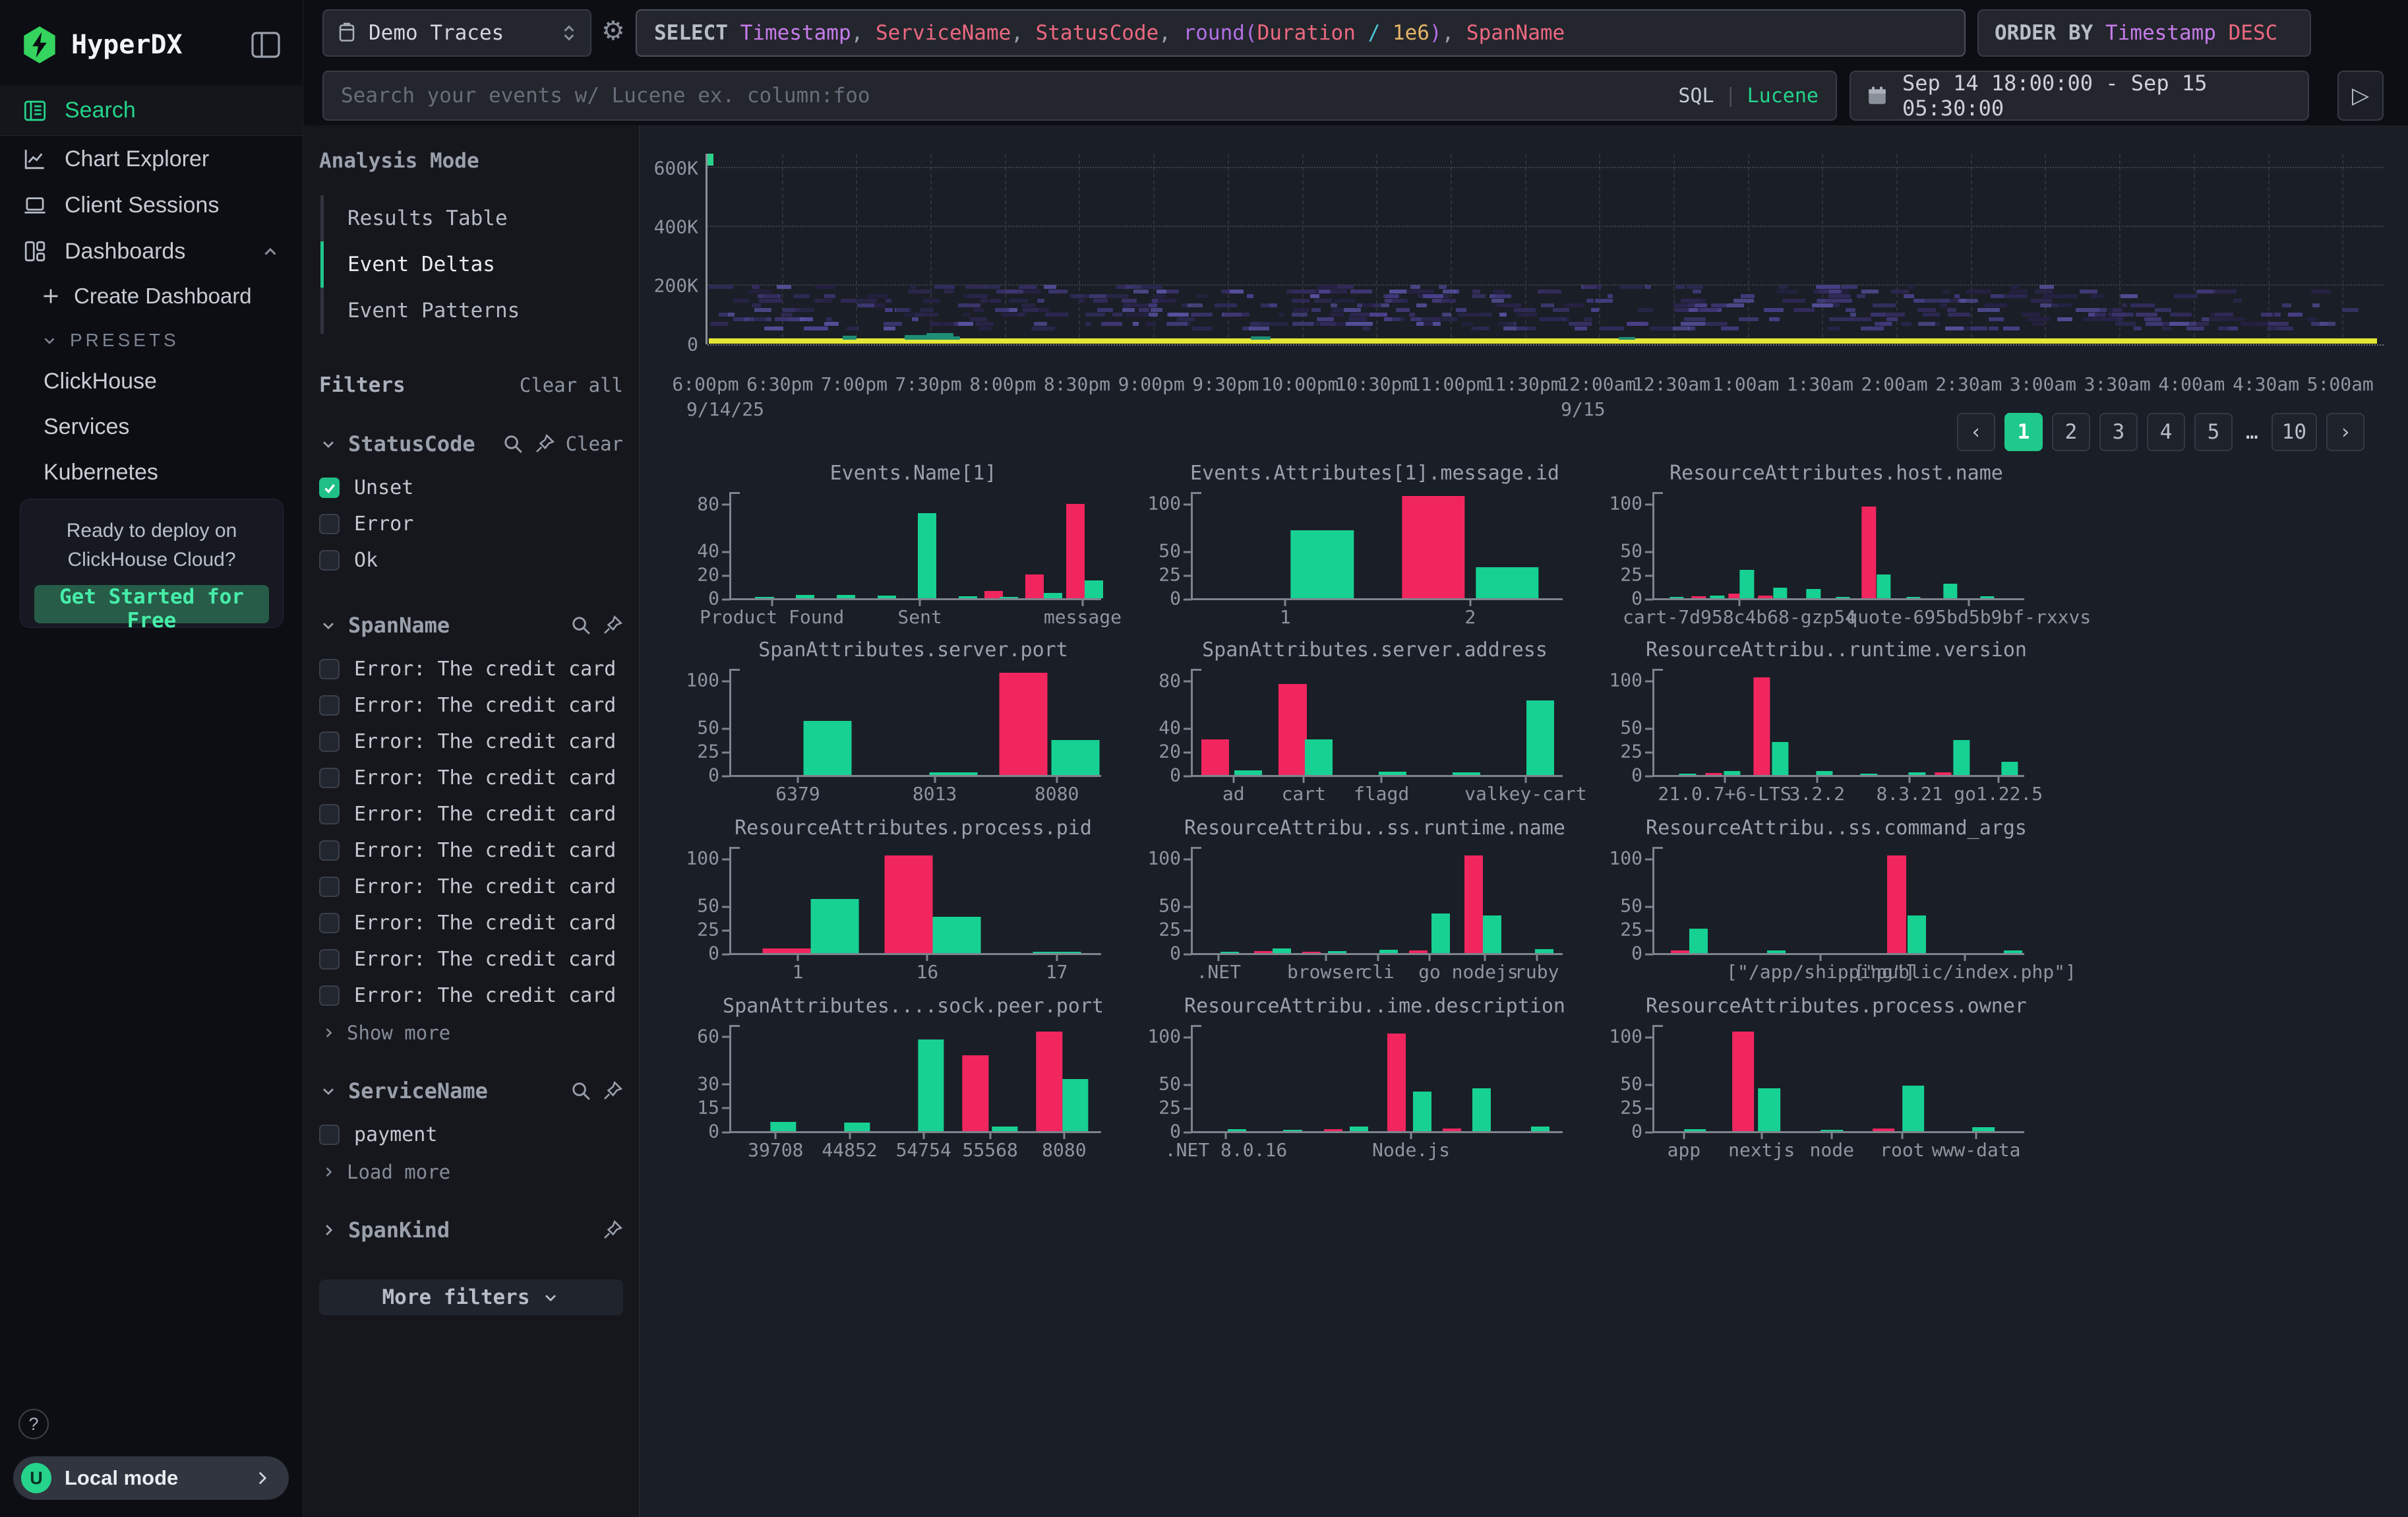 This screenshot has width=2408, height=1517. Describe the element at coordinates (399, 625) in the screenshot. I see `filter-group-name: SpanName` at that location.